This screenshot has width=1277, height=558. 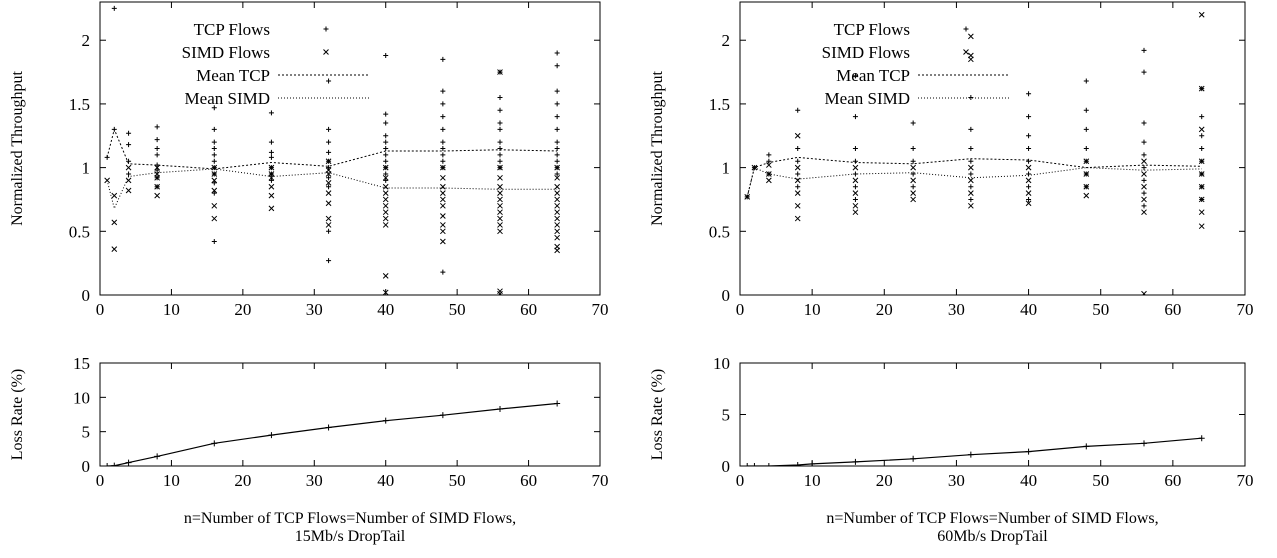 I want to click on legend: TCP Flows SIMD Flows Mean TCP Mean SIMD, so click(x=916, y=64).